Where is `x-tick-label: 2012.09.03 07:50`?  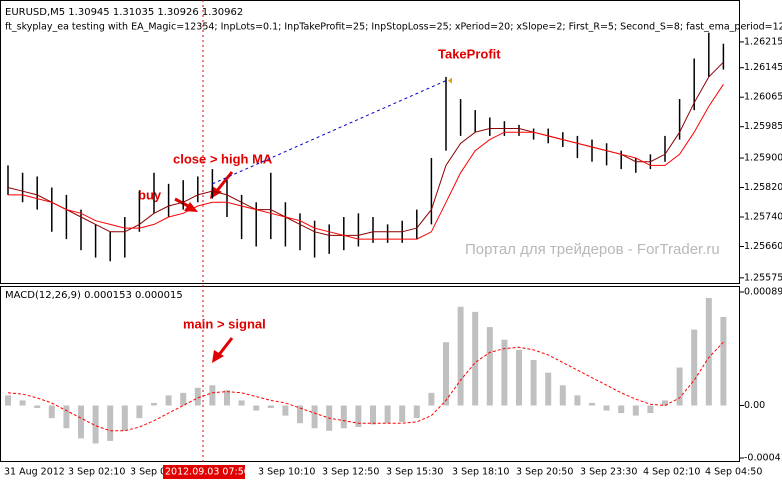 x-tick-label: 2012.09.03 07:50 is located at coordinates (207, 472).